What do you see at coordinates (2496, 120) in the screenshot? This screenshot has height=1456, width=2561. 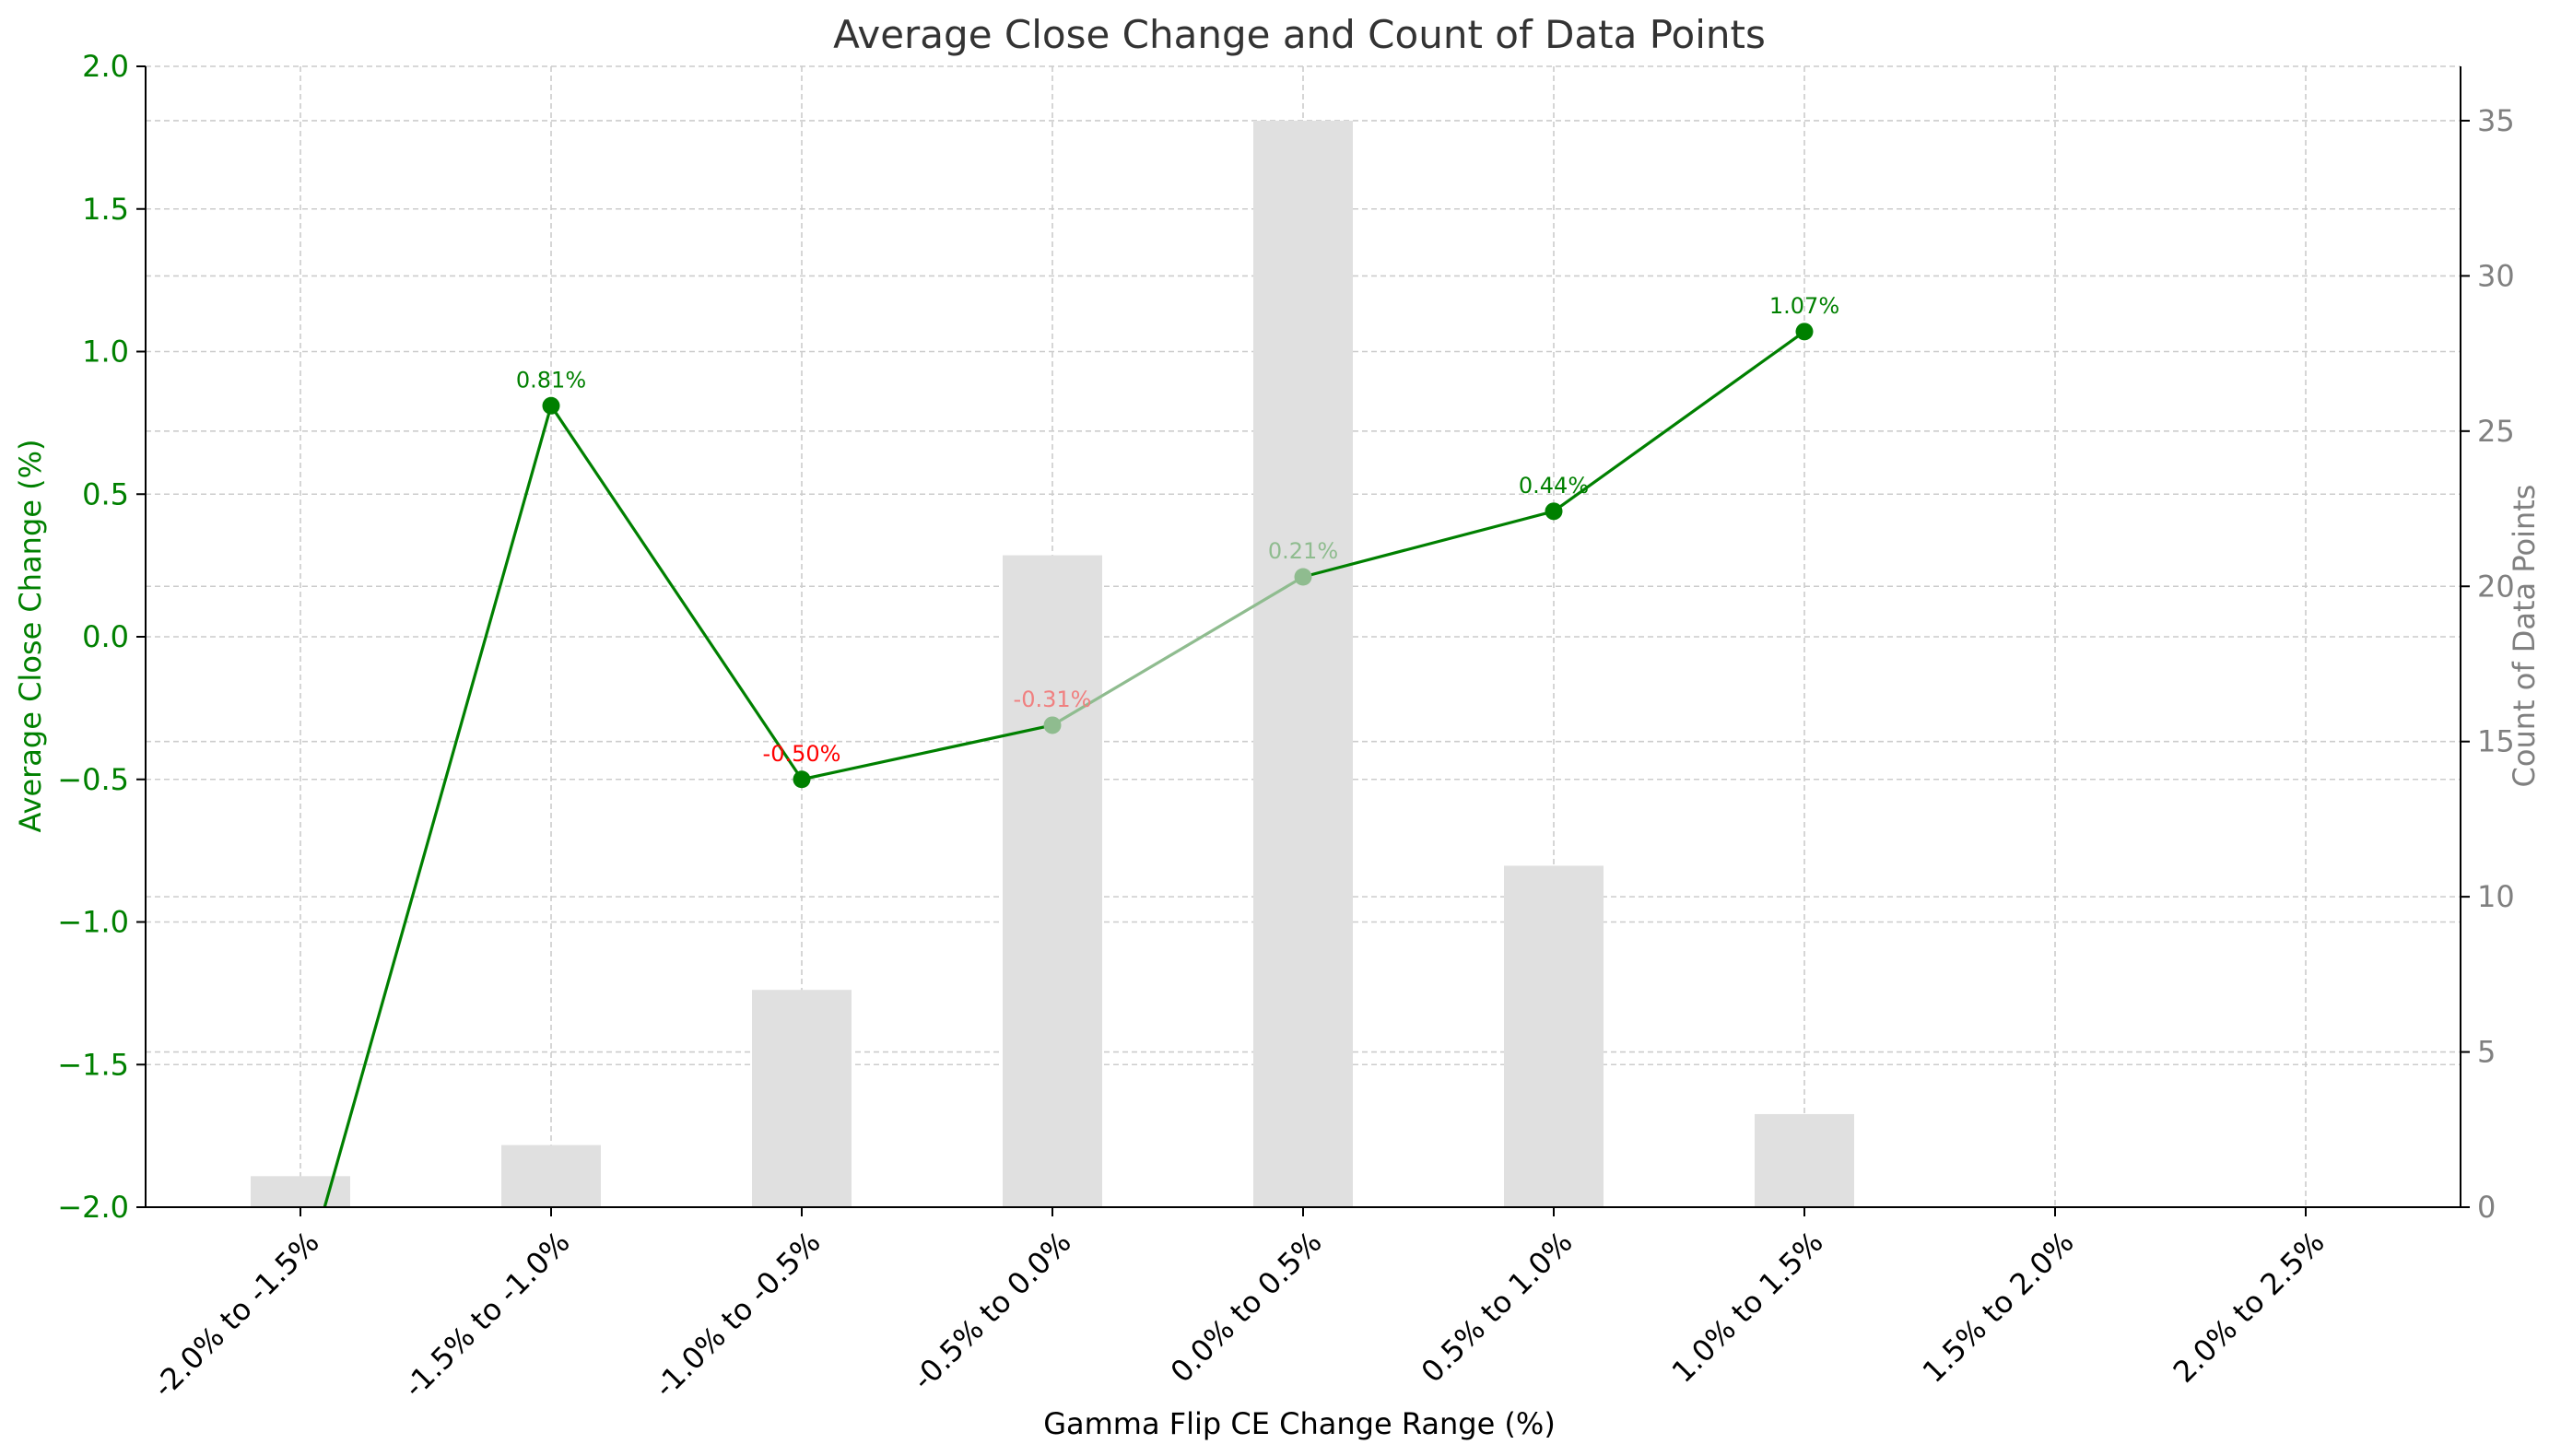 I see `right-tick-label-7: 35` at bounding box center [2496, 120].